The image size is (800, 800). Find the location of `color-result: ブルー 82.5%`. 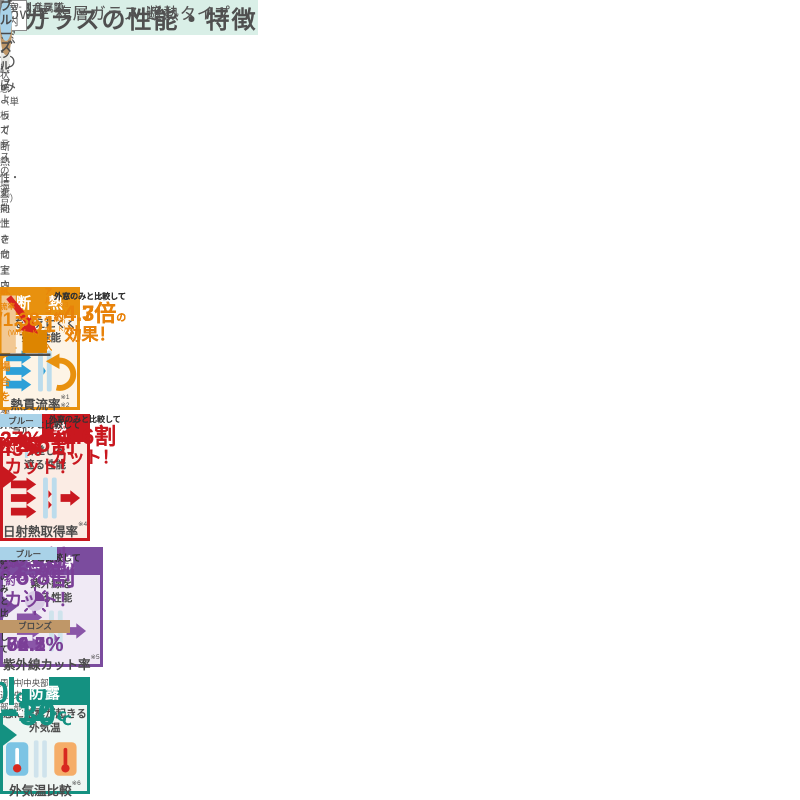

color-result: ブルー 82.5% is located at coordinates (28, 565).